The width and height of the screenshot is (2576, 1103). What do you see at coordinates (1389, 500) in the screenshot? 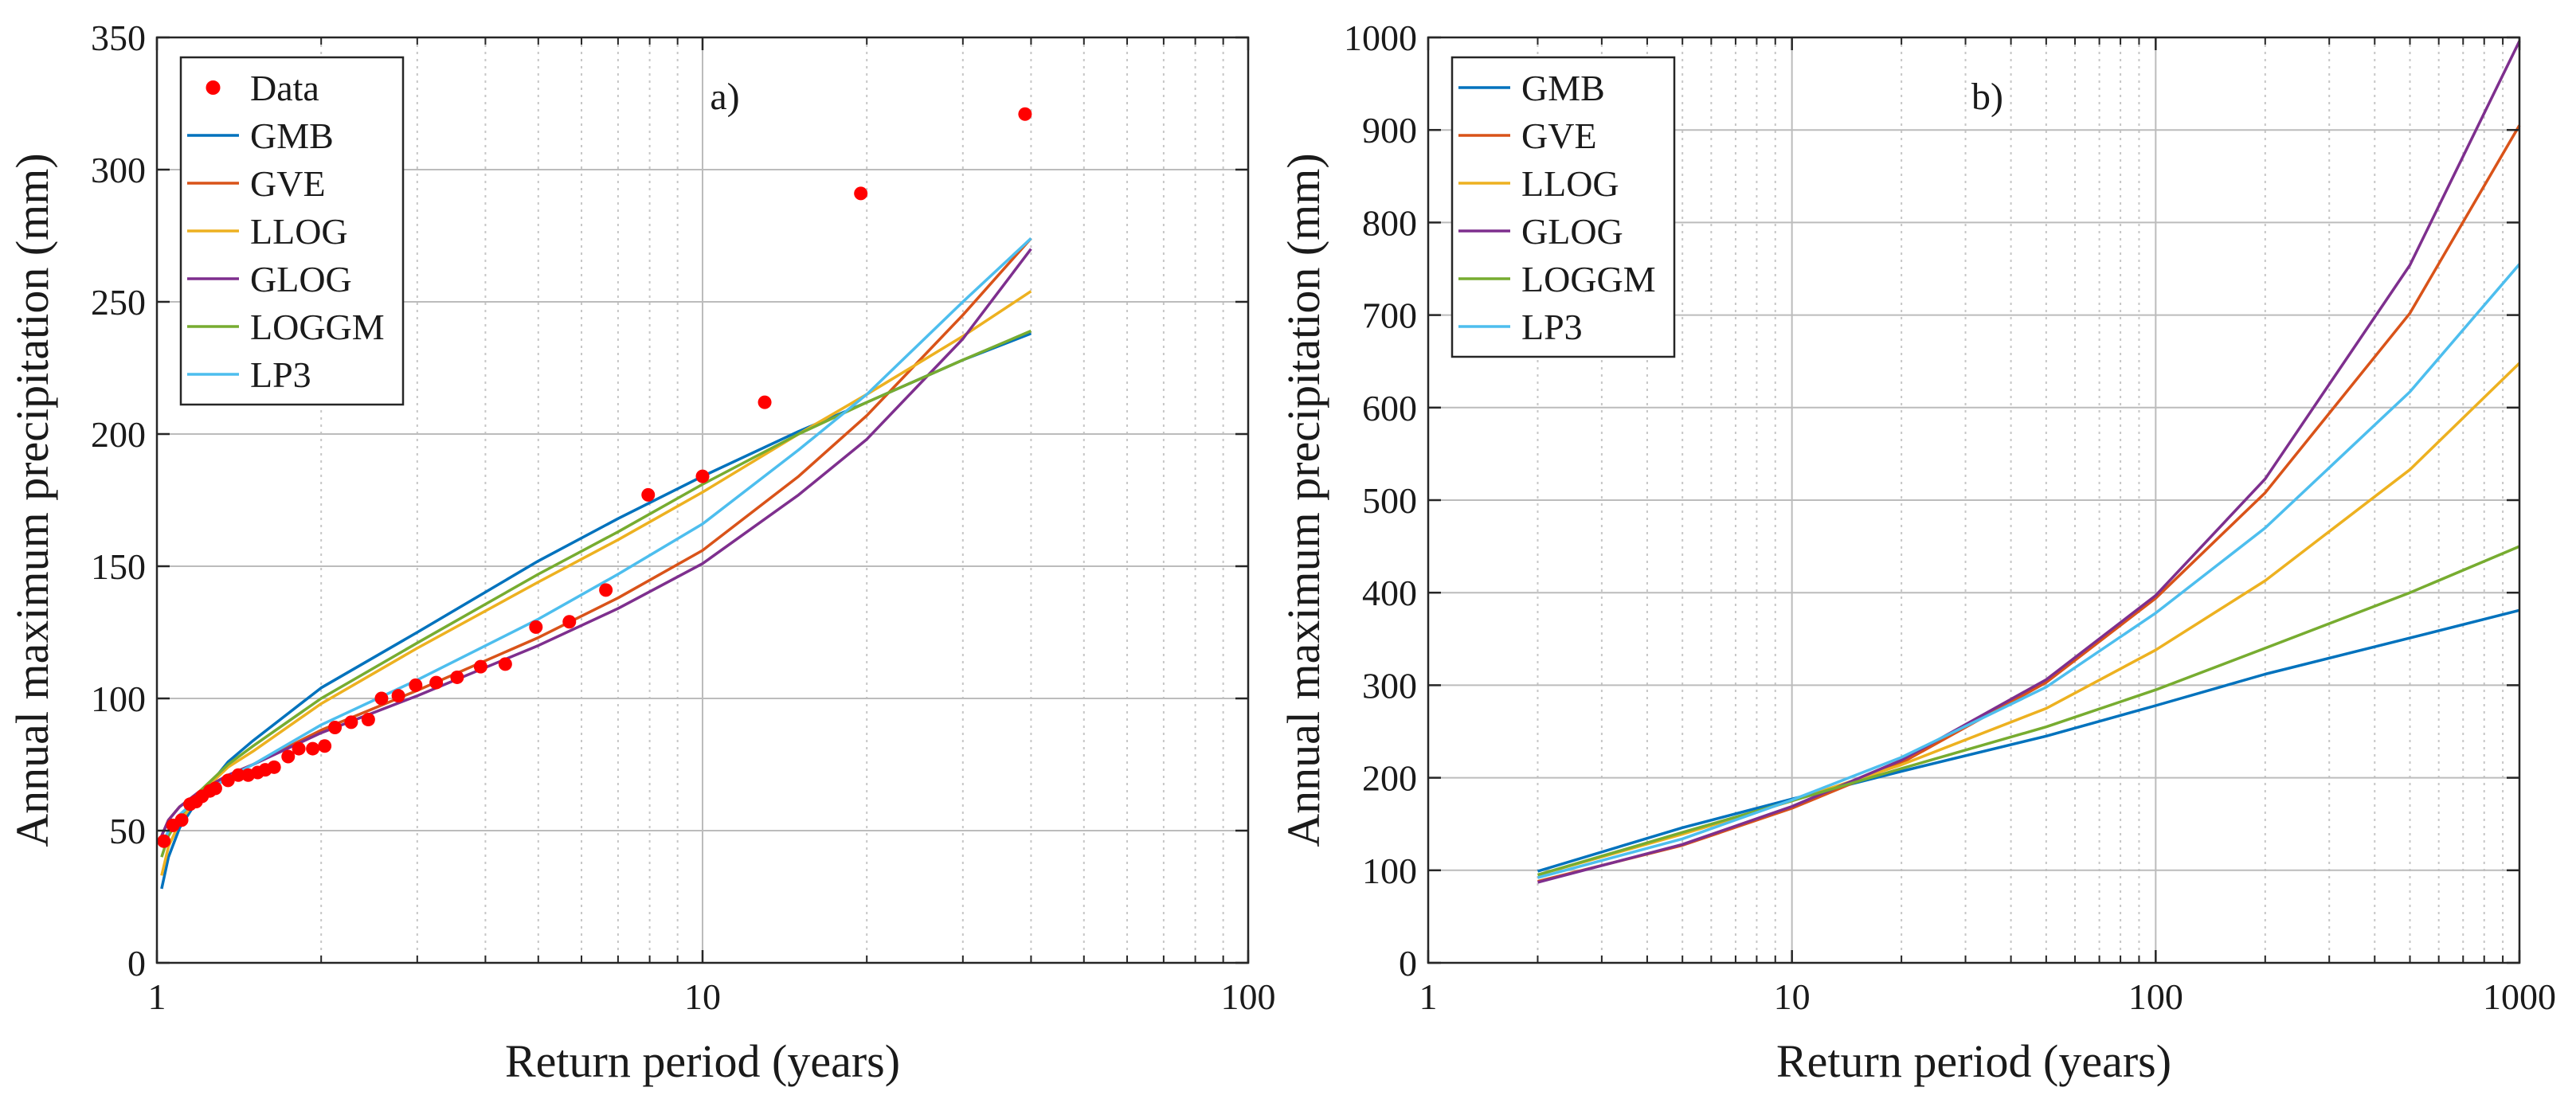
I see `y-tick-label: 500` at bounding box center [1389, 500].